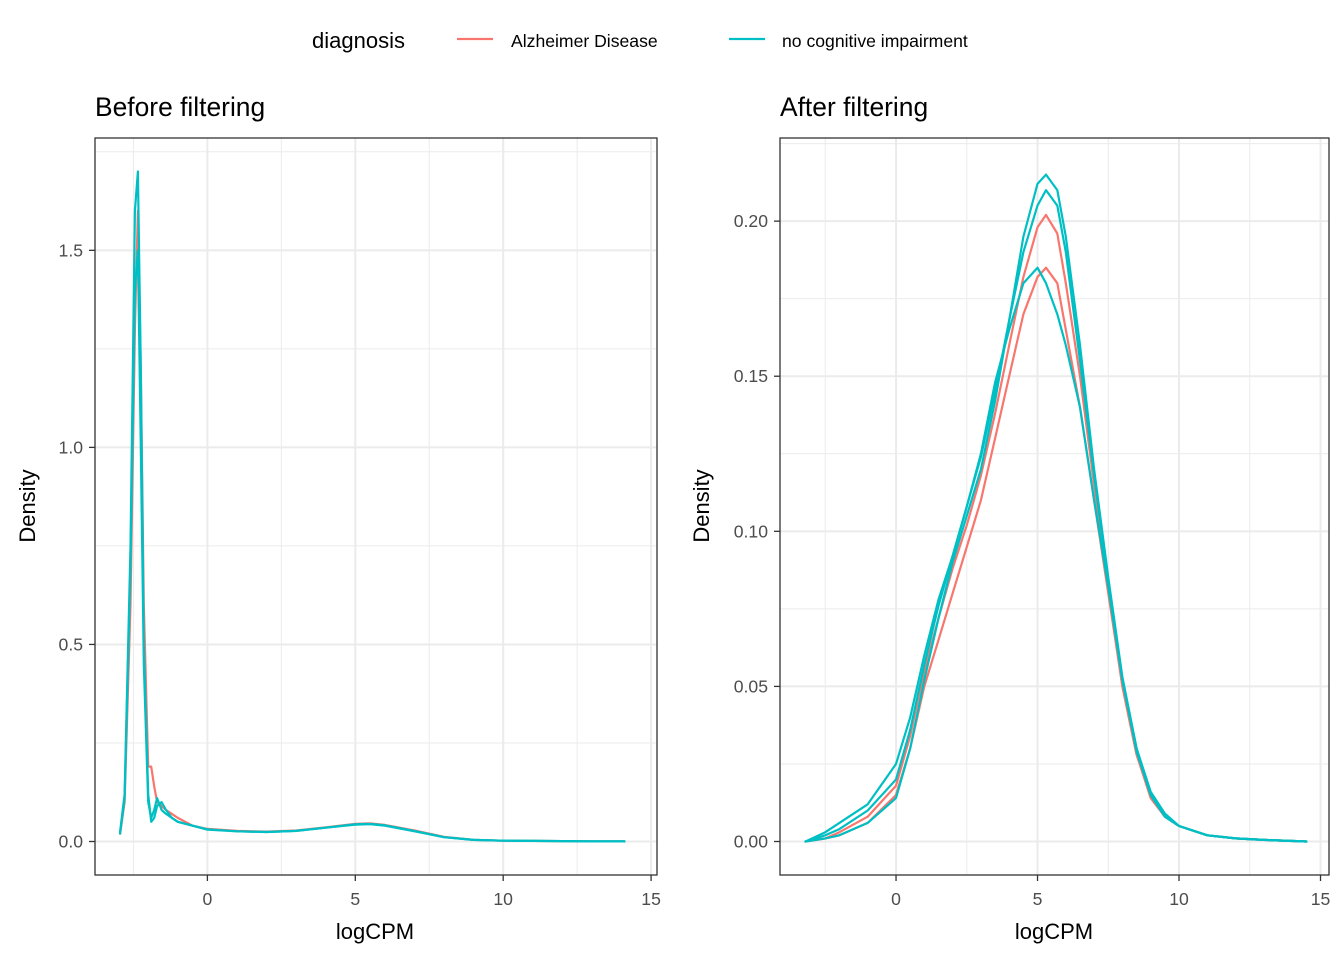 Image resolution: width=1344 pixels, height=960 pixels. Describe the element at coordinates (375, 931) in the screenshot. I see `x-axis-label-before: logCPM` at that location.